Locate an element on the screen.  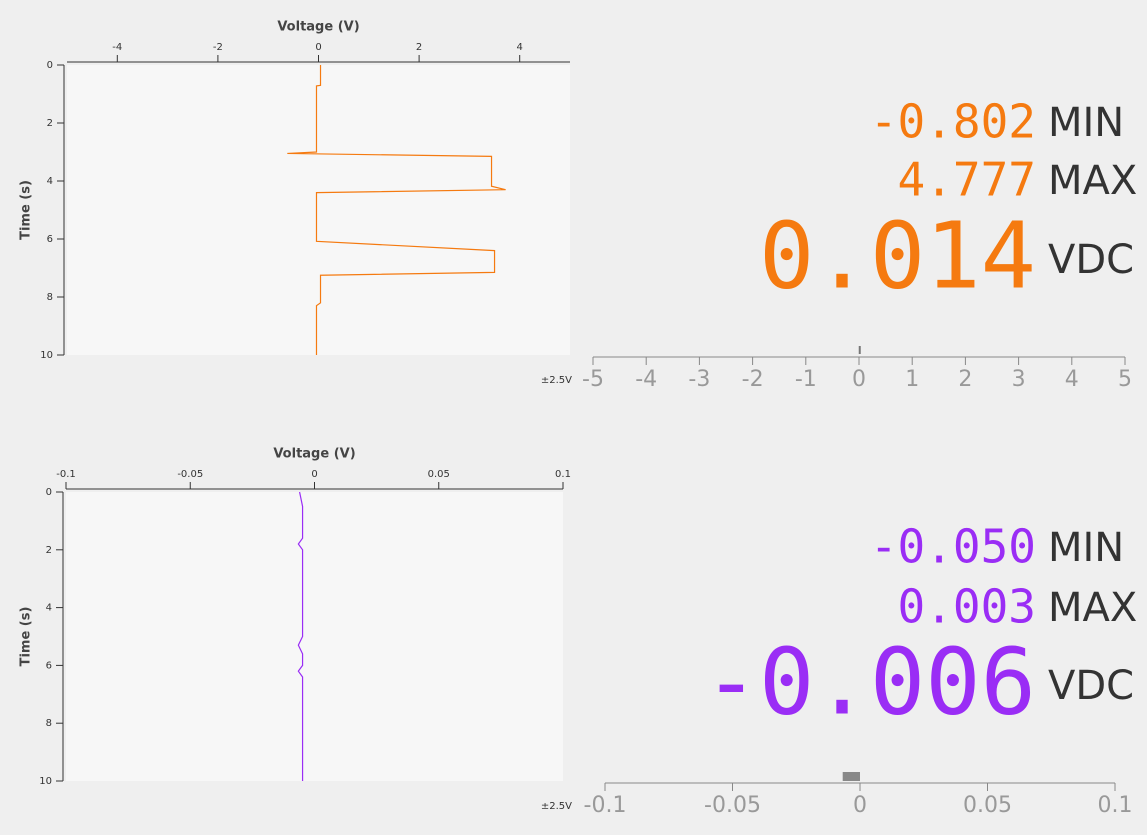
readout-min: -0.802 is located at coordinates (953, 122).